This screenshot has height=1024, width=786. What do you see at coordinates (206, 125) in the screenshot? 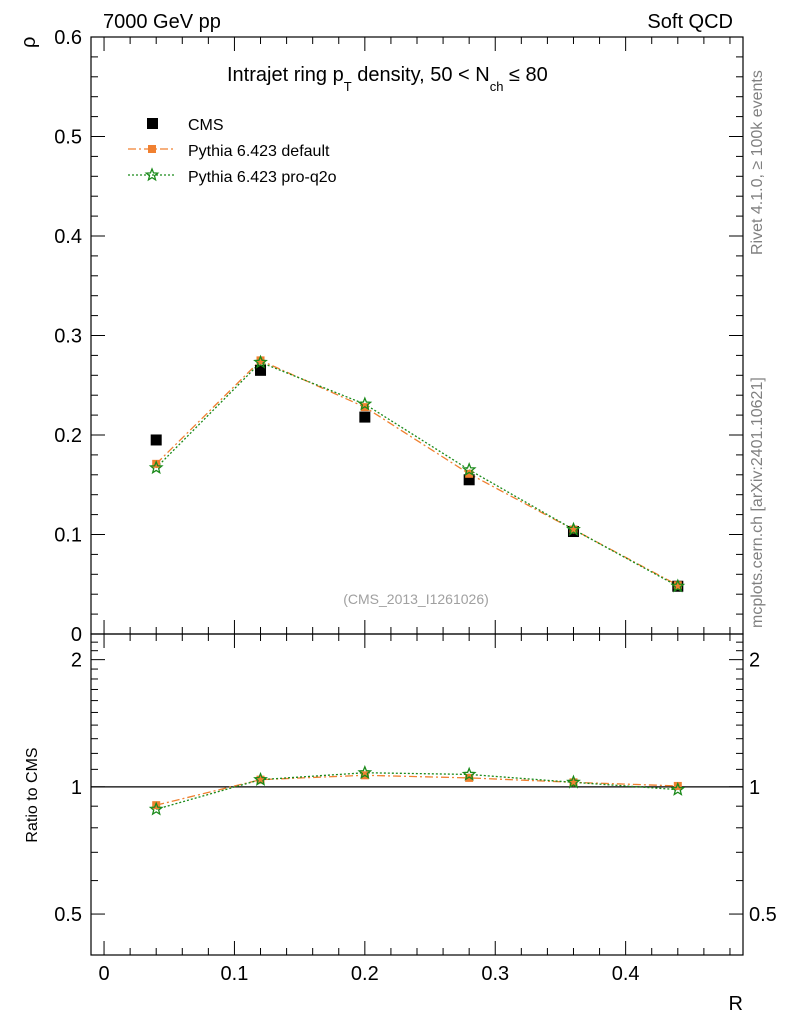
I see `legend-label-cms: CMS` at bounding box center [206, 125].